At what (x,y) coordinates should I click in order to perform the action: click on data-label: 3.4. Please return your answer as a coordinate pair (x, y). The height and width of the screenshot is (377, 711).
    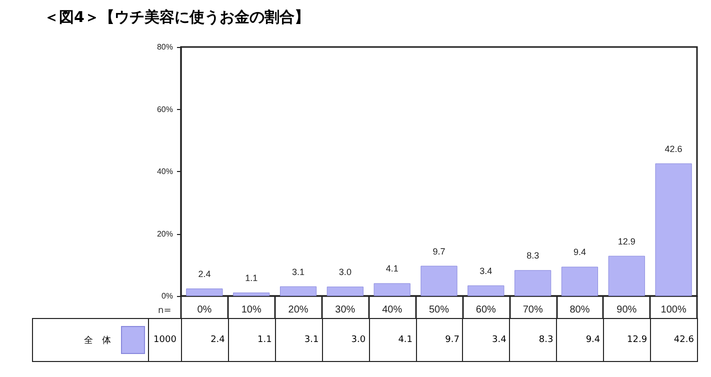
    Looking at the image, I should click on (486, 271).